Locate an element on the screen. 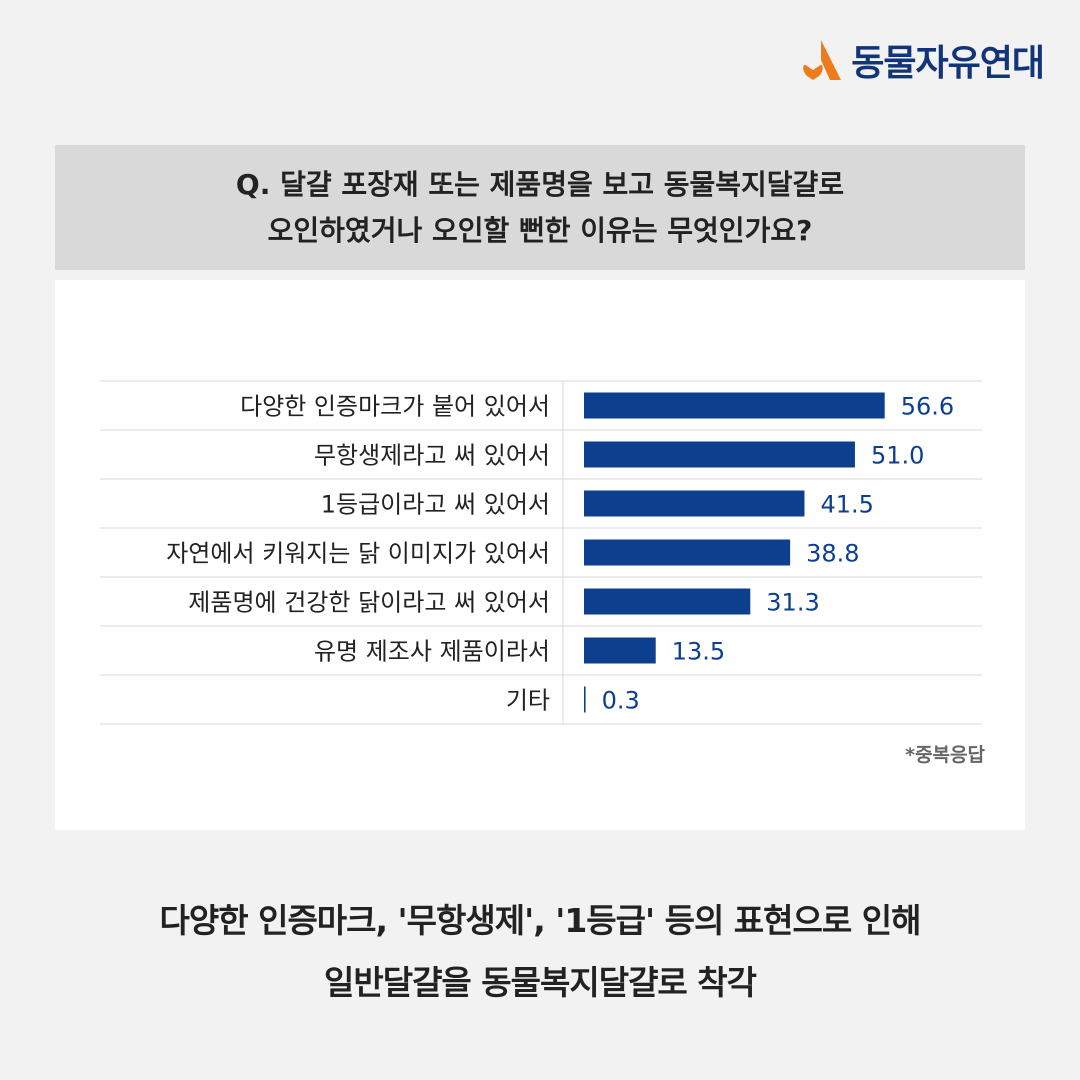 This screenshot has height=1080, width=1080. brand-logo: 동물자유연대 is located at coordinates (921, 60).